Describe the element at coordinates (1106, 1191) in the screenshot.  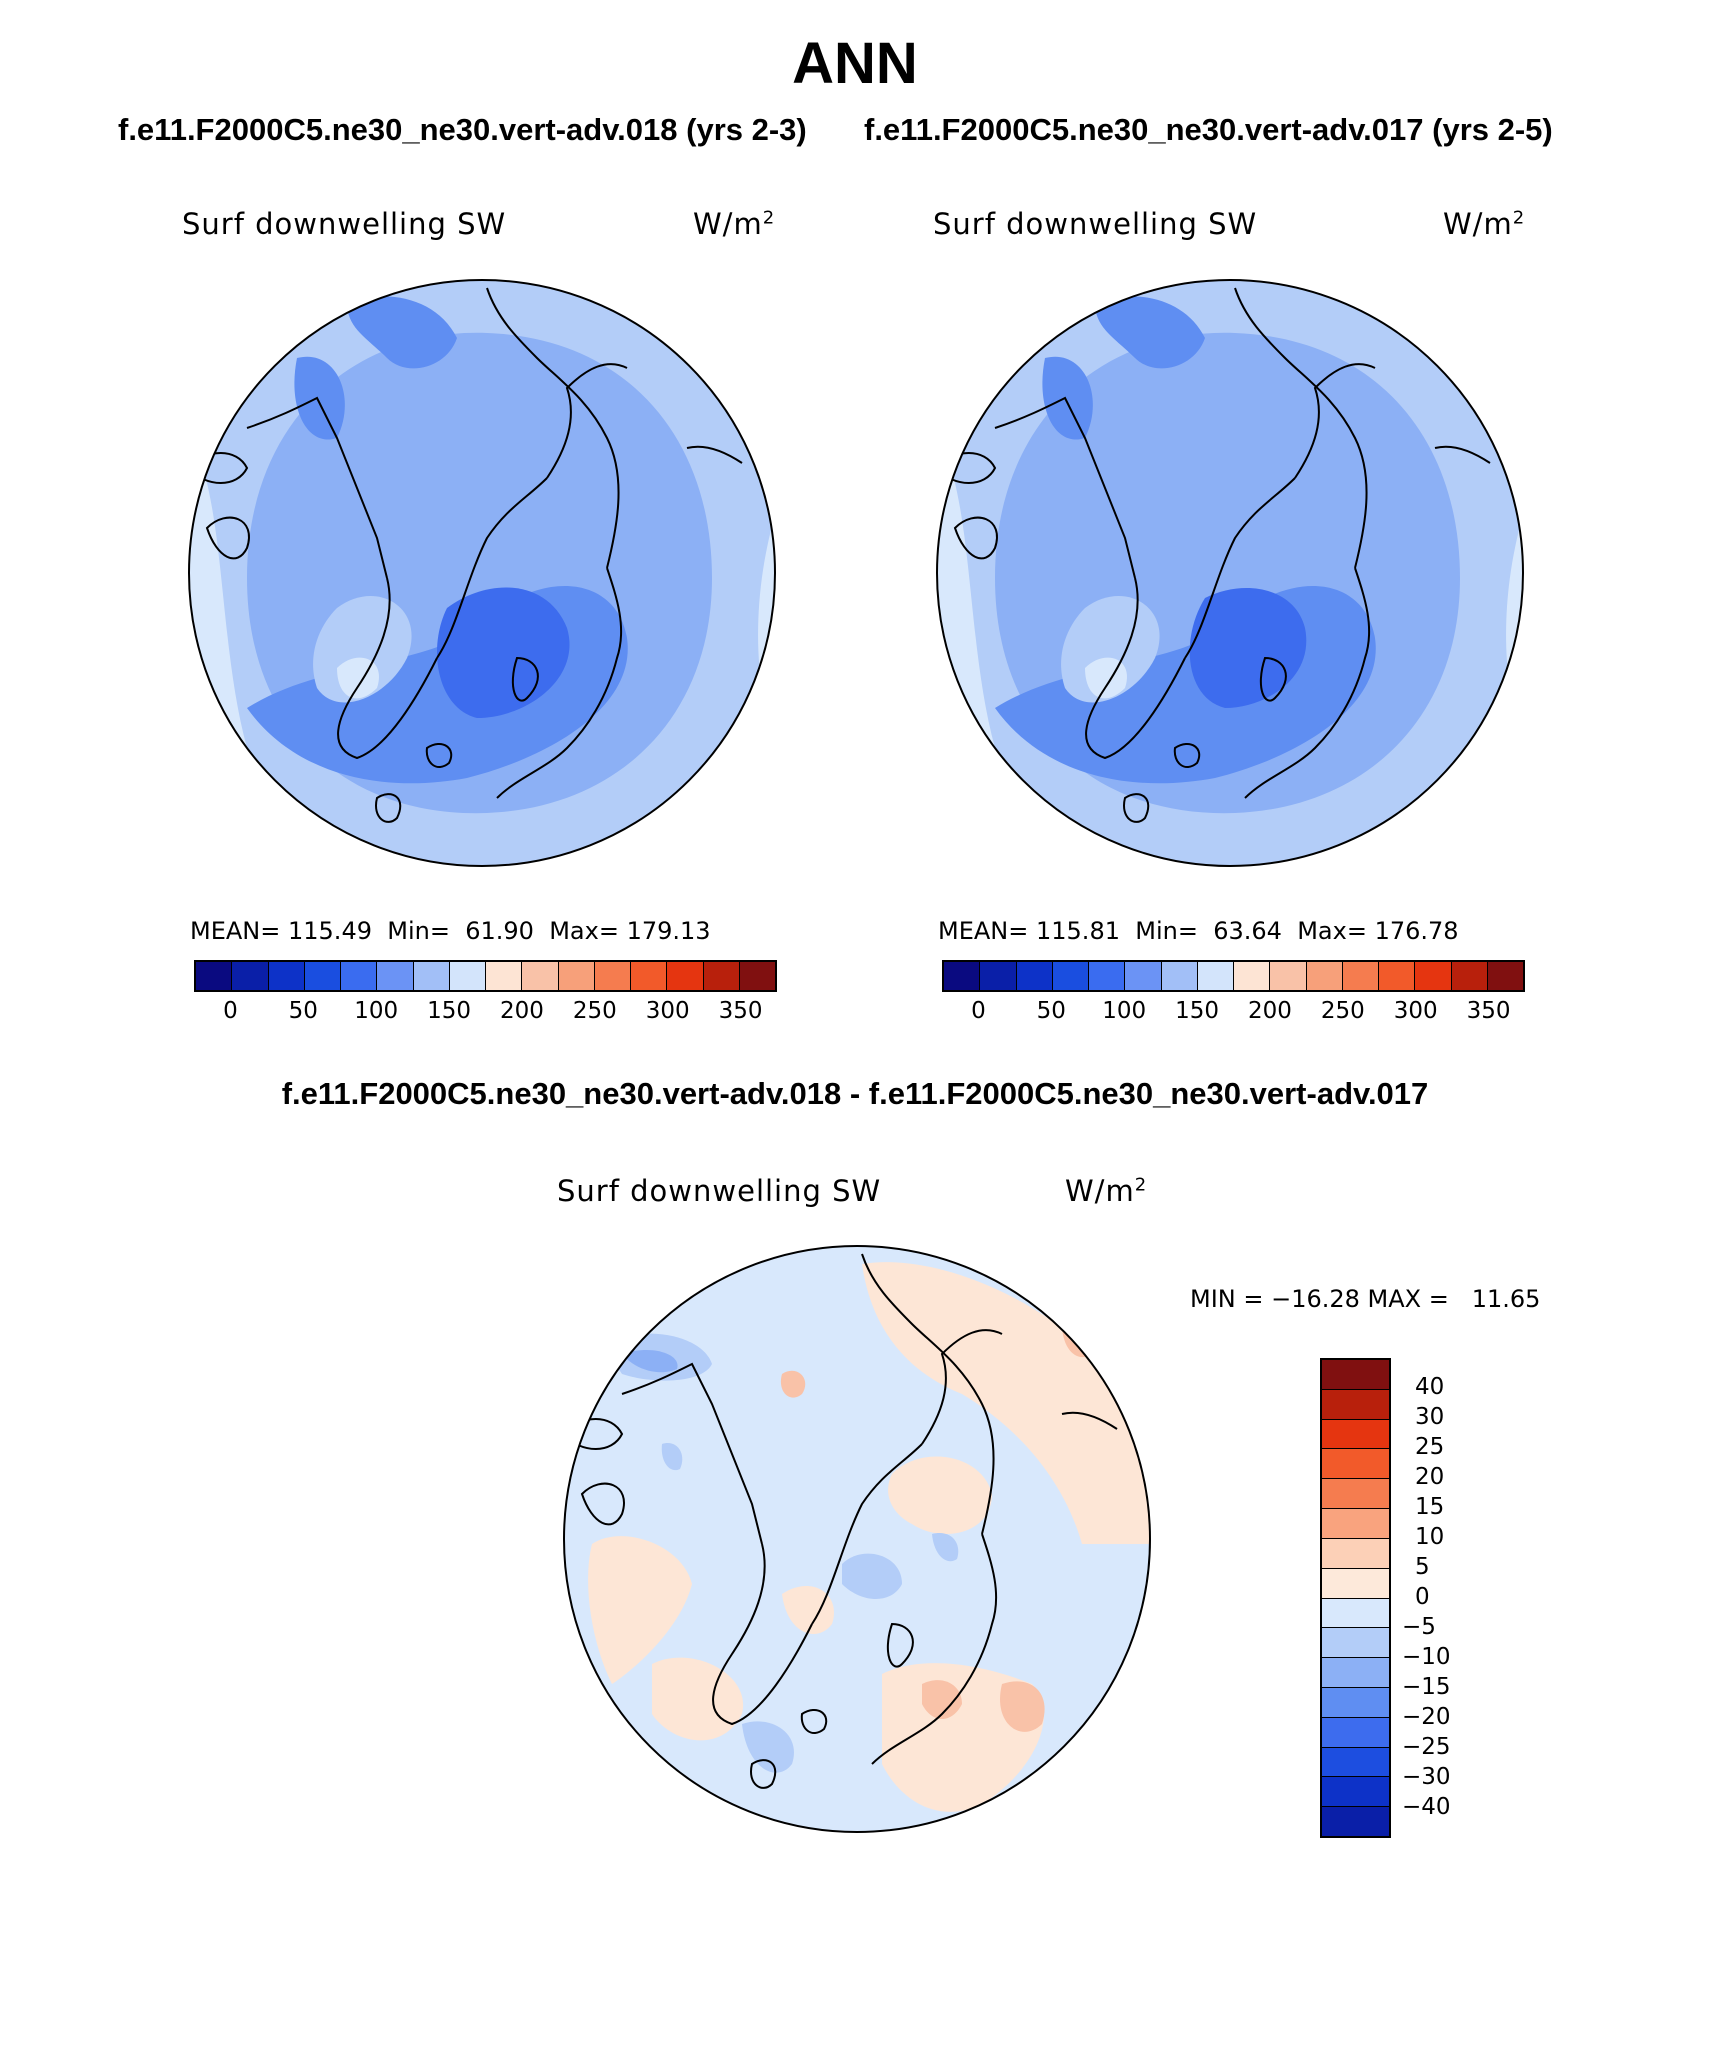
I see `units-label-diff: W/m2` at that location.